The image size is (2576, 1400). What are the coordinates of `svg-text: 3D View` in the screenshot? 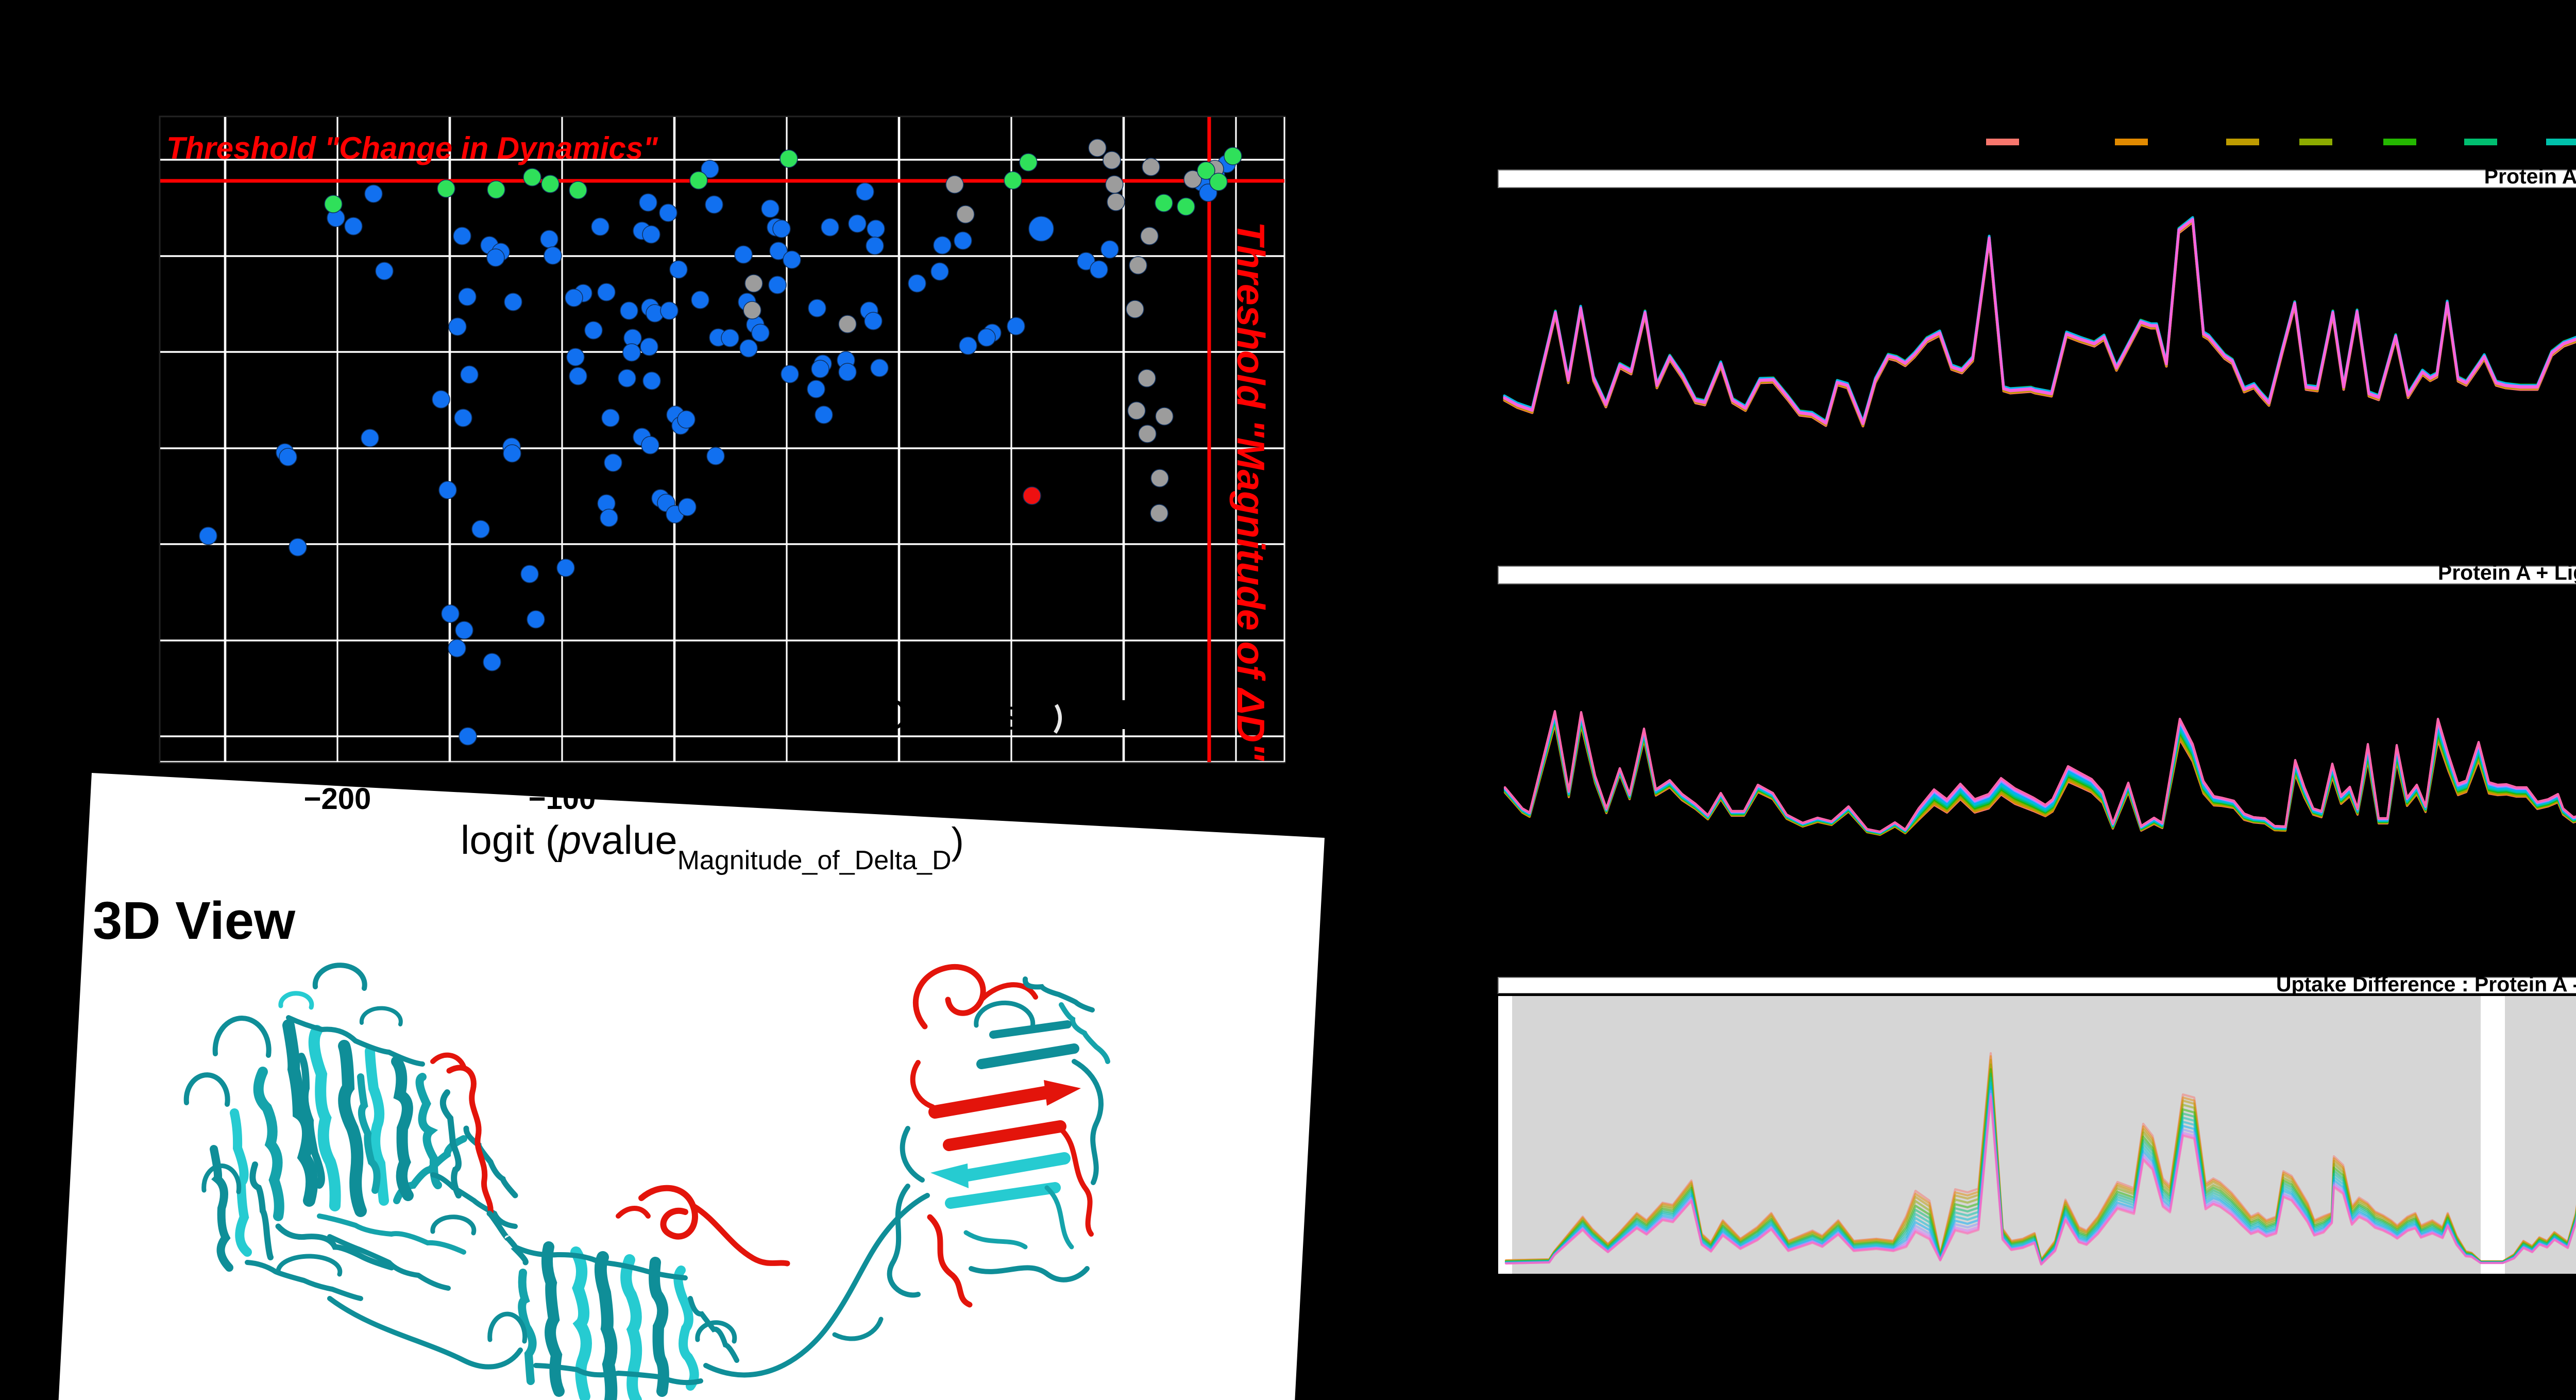 It's located at (194, 920).